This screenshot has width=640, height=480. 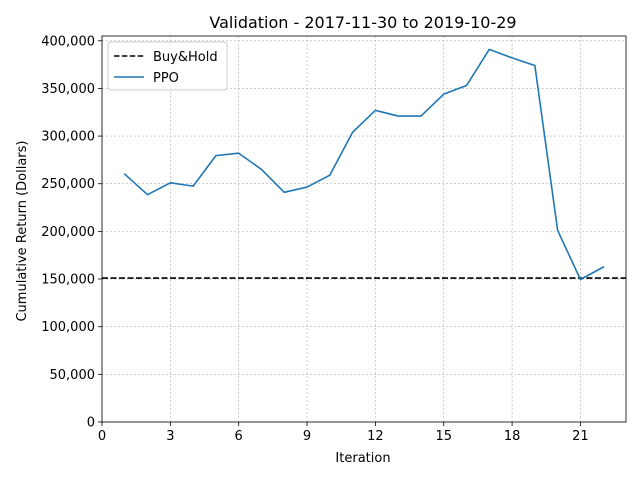 What do you see at coordinates (443, 436) in the screenshot?
I see `x-tick-label: 15` at bounding box center [443, 436].